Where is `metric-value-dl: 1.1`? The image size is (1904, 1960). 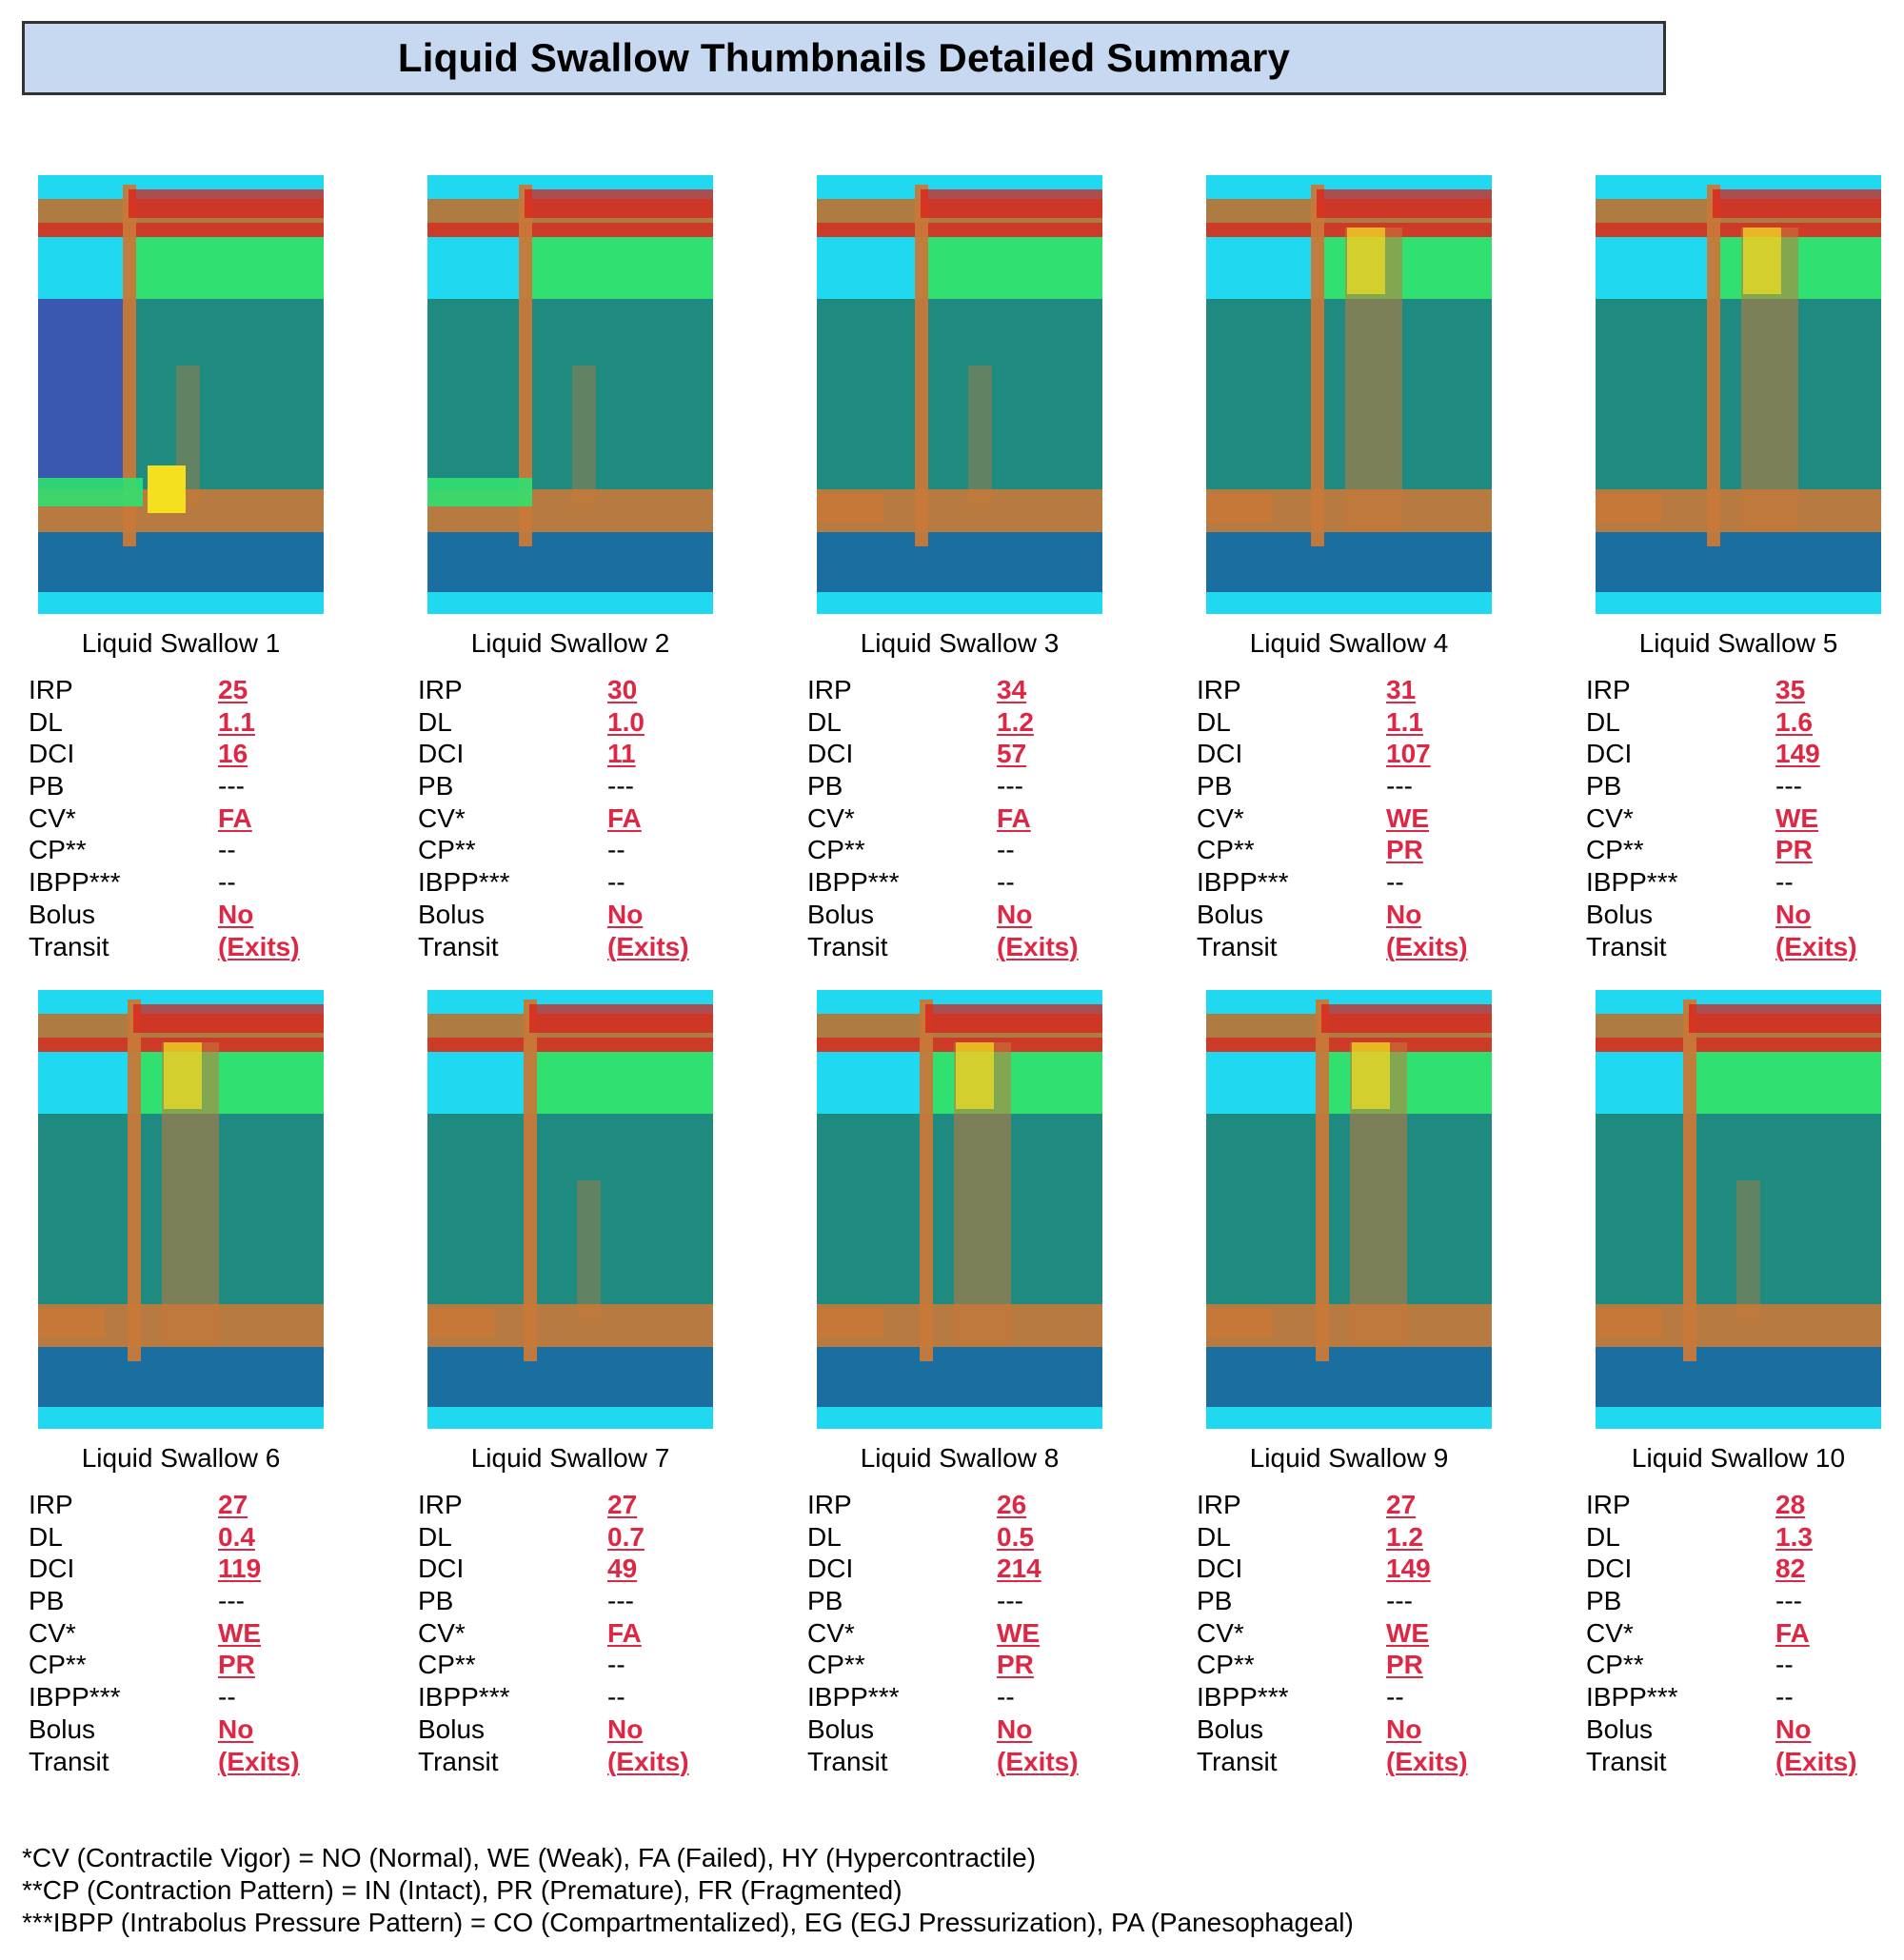 metric-value-dl: 1.1 is located at coordinates (236, 722).